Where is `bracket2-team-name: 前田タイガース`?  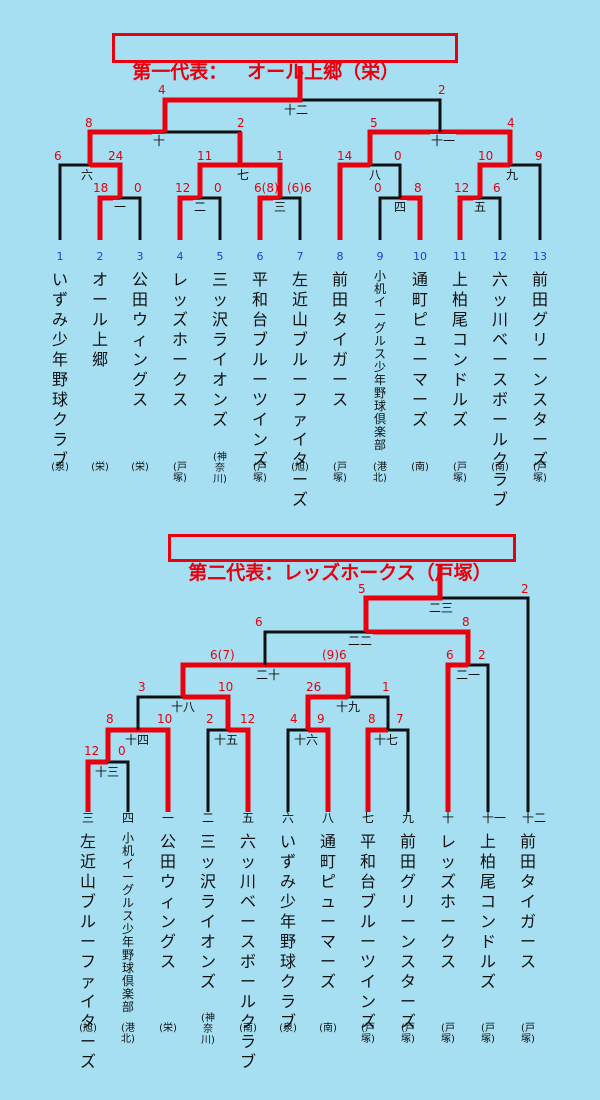
bracket2-team-name: 前田タイガース is located at coordinates (527, 901).